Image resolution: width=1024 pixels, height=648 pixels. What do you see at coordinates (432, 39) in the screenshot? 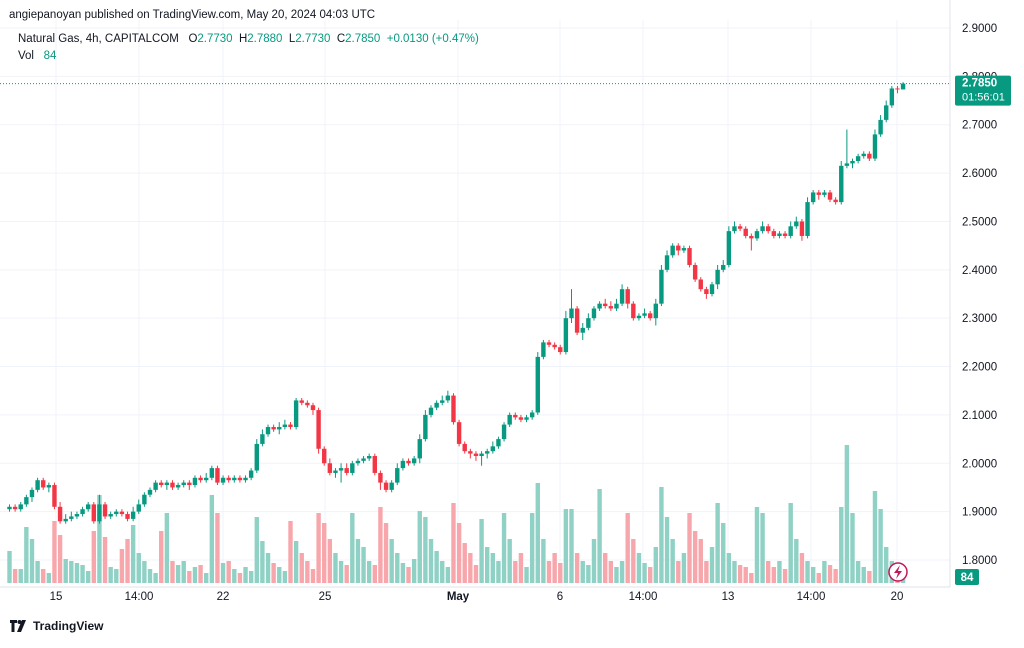
I see `change-value: +0.0130 (+0.47%)` at bounding box center [432, 39].